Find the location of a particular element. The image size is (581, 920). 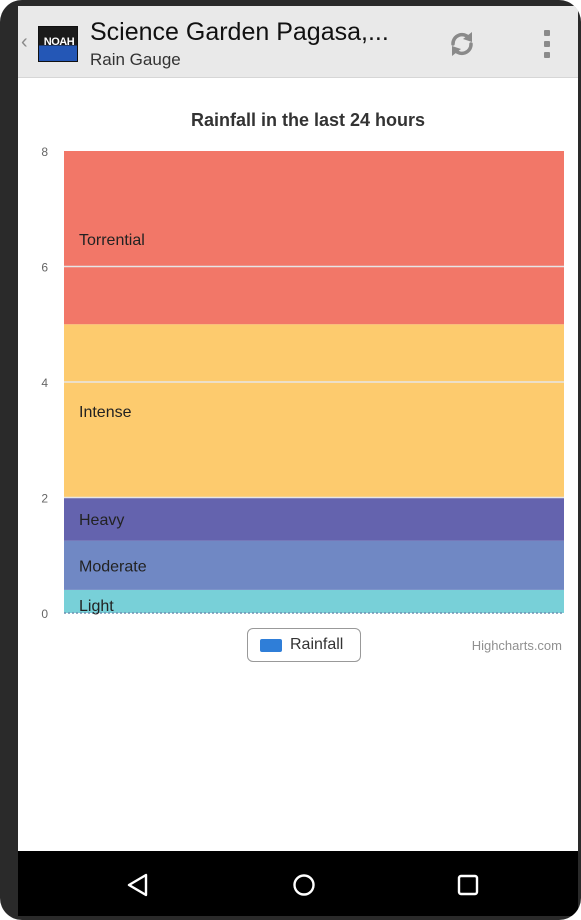

app-logo-text: NOAH is located at coordinates (59, 42).